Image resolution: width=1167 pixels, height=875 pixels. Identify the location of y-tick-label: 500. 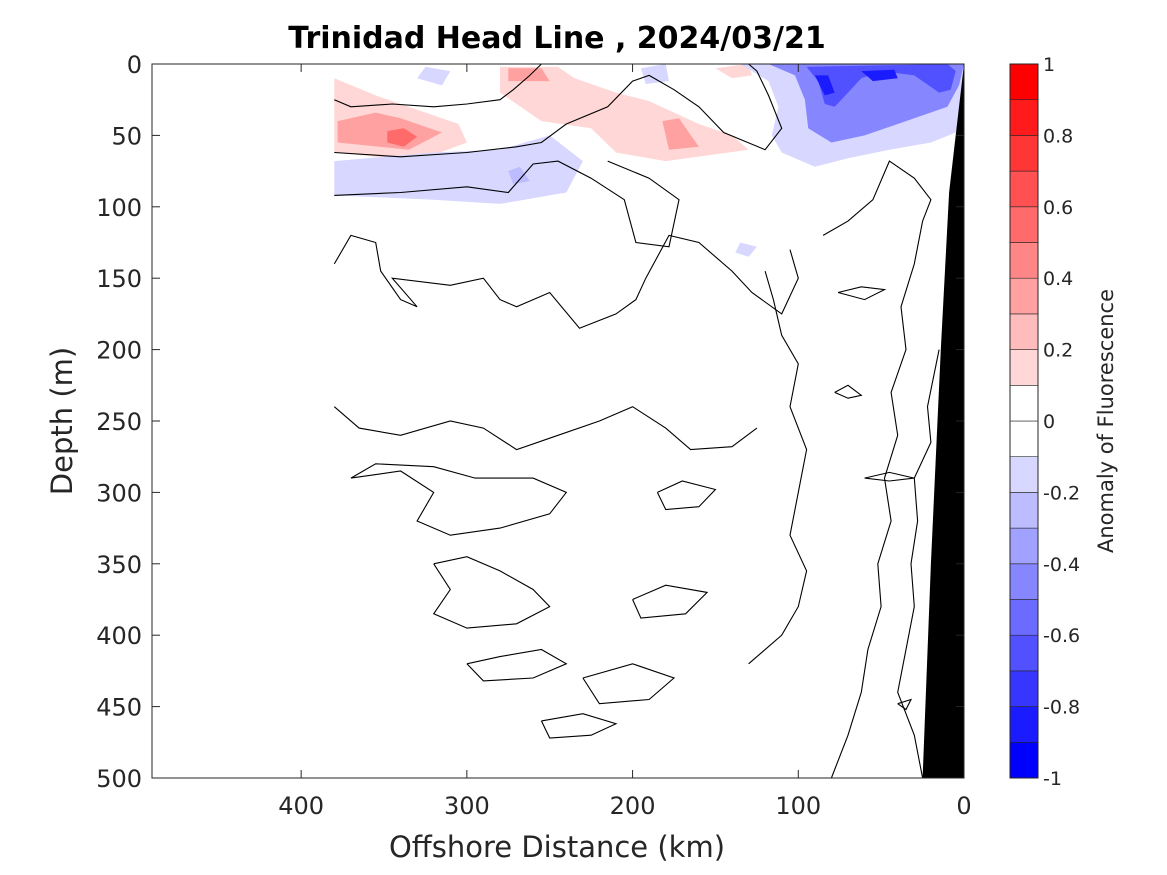
(119, 779).